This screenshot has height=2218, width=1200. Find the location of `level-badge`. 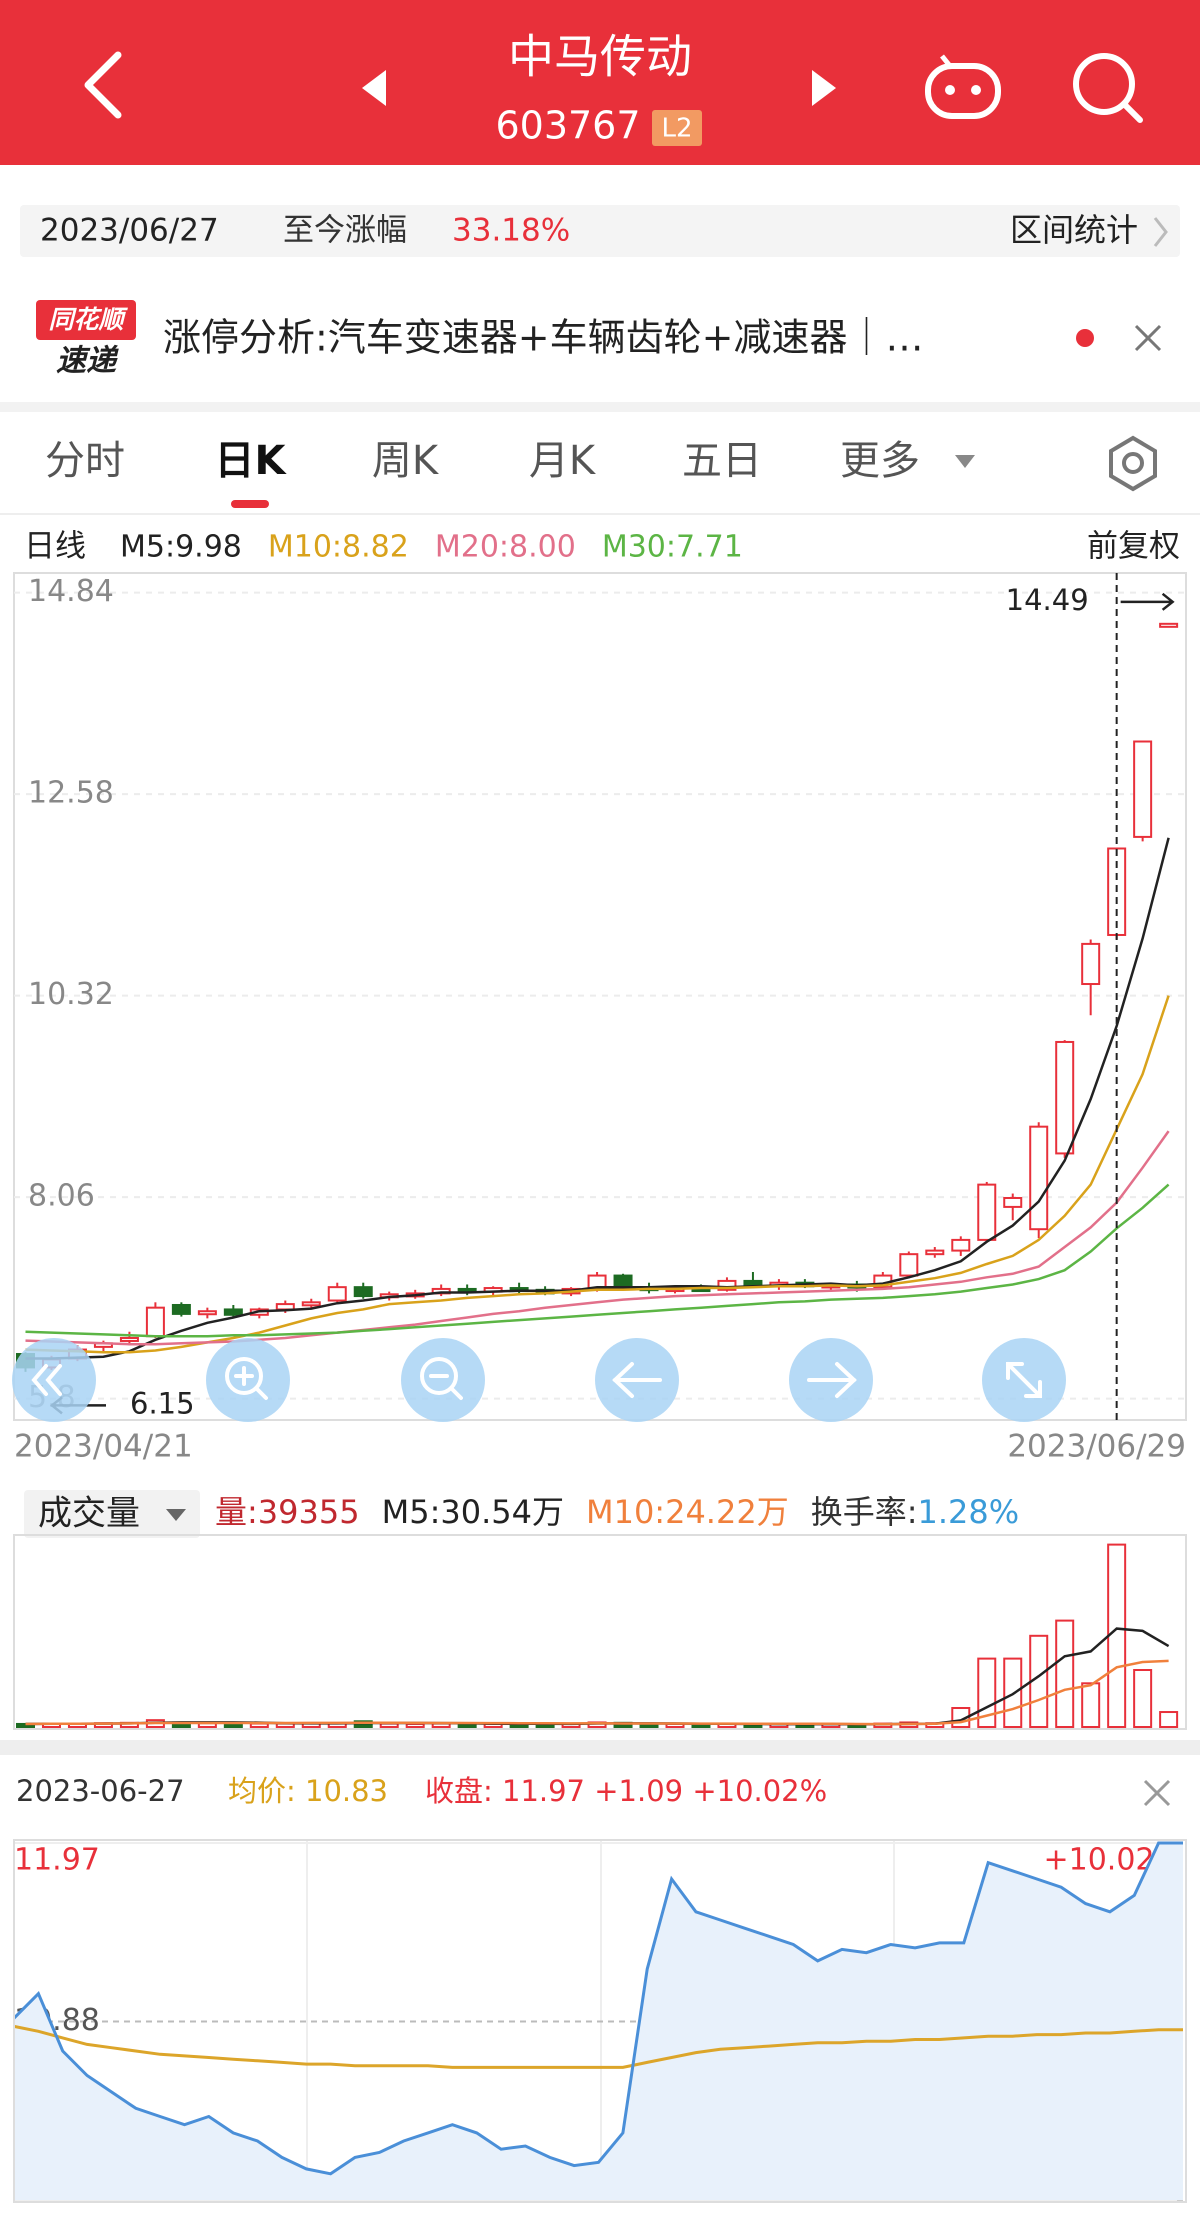

level-badge is located at coordinates (677, 128).